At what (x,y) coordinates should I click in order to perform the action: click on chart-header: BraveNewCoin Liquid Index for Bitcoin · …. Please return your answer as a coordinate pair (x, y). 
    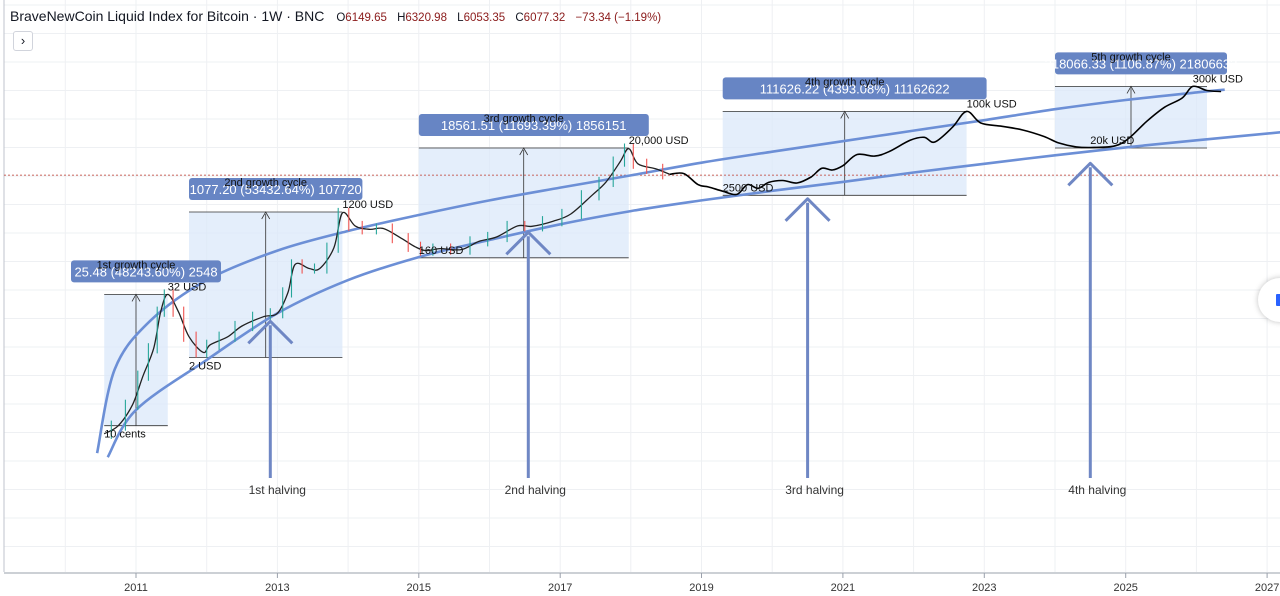
    Looking at the image, I should click on (335, 18).